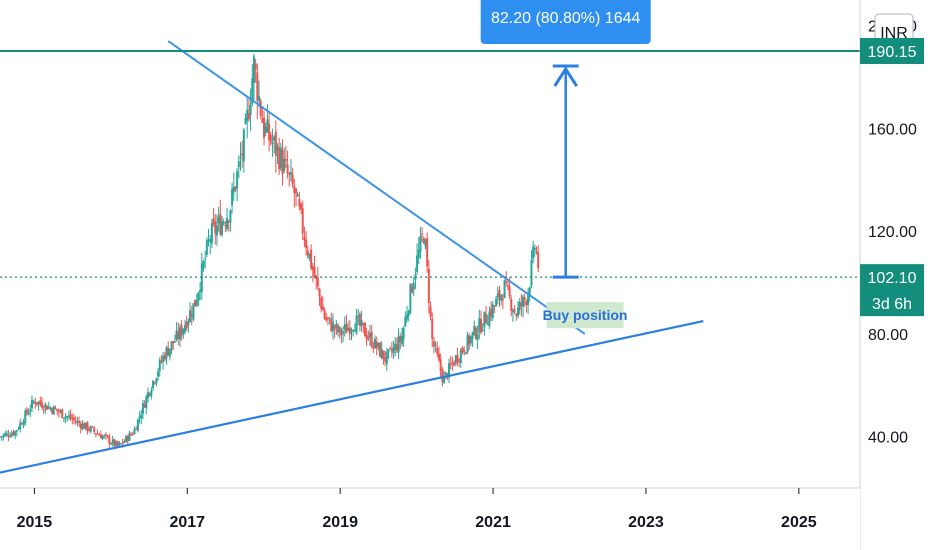  What do you see at coordinates (187, 522) in the screenshot?
I see `time-tick-label: 2017` at bounding box center [187, 522].